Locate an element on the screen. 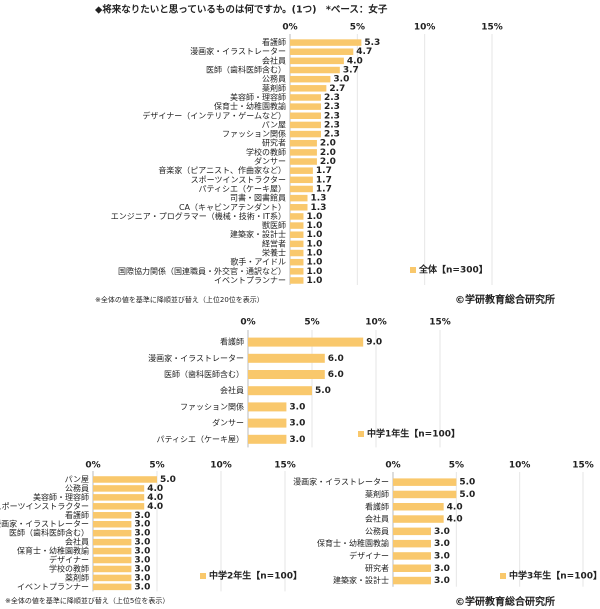 This screenshot has height=609, width=600. category-label: 美容師・理容師 is located at coordinates (61, 497).